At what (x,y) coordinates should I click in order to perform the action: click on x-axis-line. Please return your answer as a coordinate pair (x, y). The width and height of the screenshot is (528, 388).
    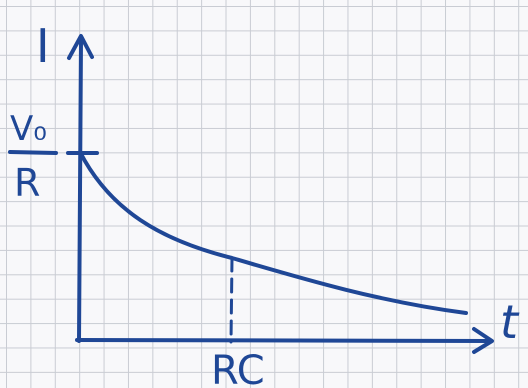
    Looking at the image, I should click on (283, 340).